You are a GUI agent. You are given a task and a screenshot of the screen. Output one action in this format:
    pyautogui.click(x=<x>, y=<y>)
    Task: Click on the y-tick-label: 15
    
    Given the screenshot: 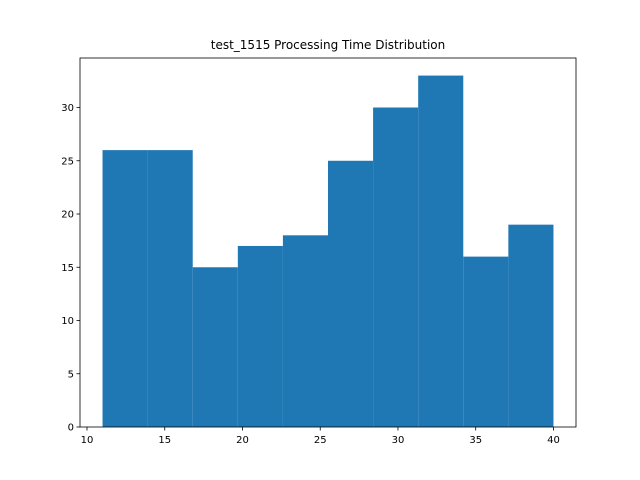 What is the action you would take?
    pyautogui.click(x=67, y=268)
    